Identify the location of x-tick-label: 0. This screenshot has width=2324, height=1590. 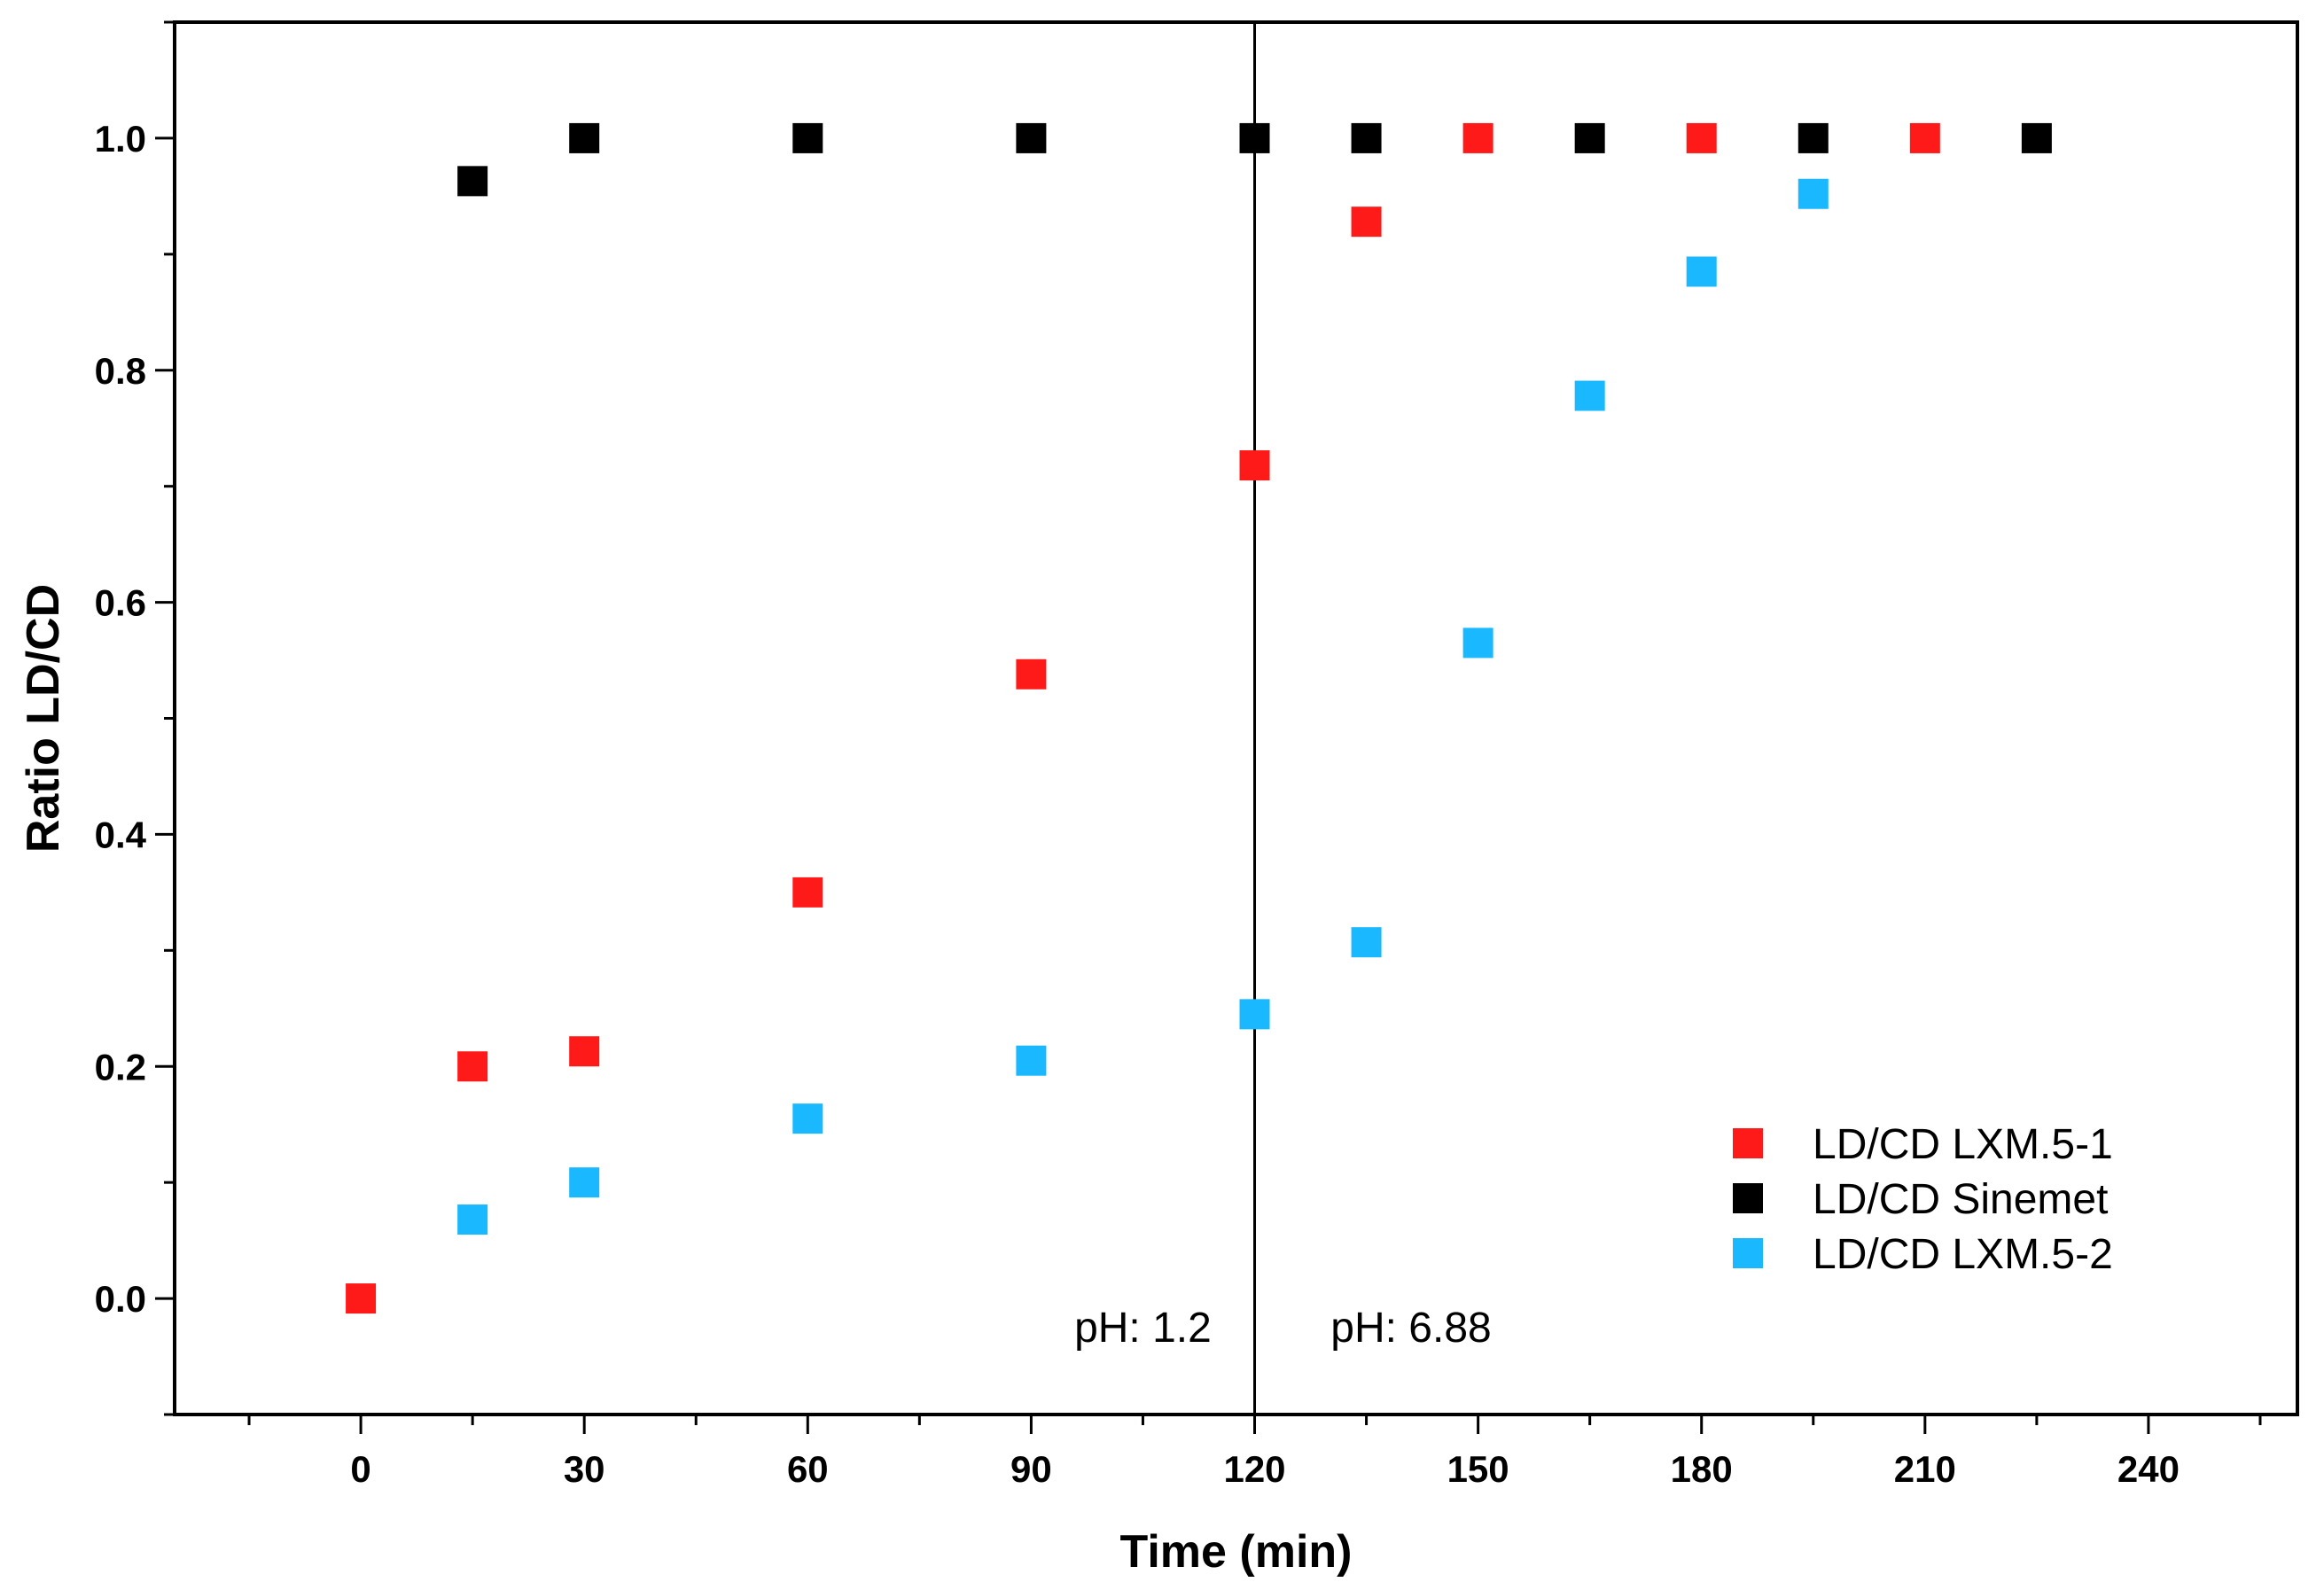
(360, 1469).